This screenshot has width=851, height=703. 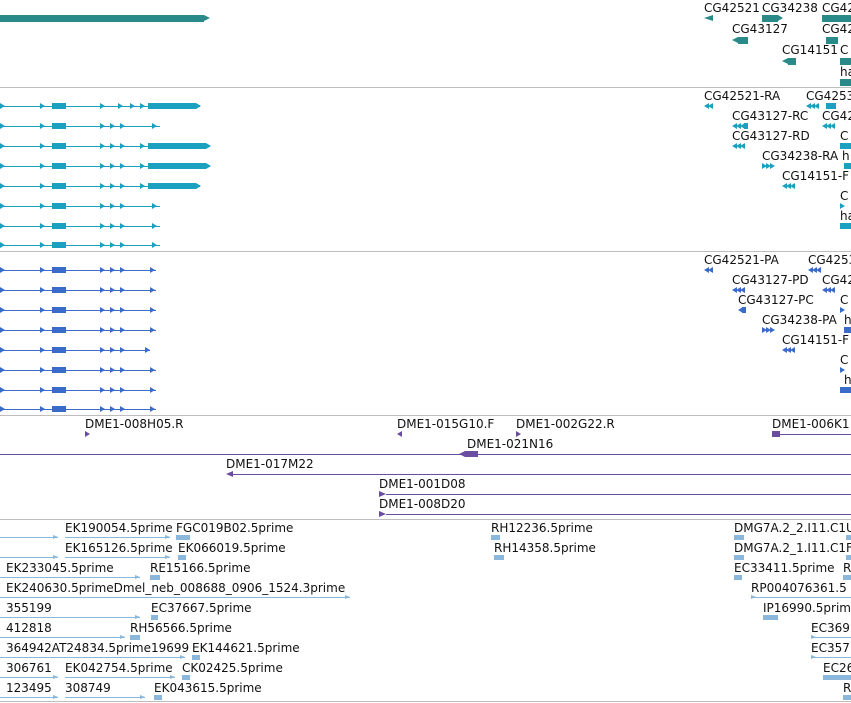 What do you see at coordinates (208, 688) in the screenshot?
I see `est-label: EK043615.5prime` at bounding box center [208, 688].